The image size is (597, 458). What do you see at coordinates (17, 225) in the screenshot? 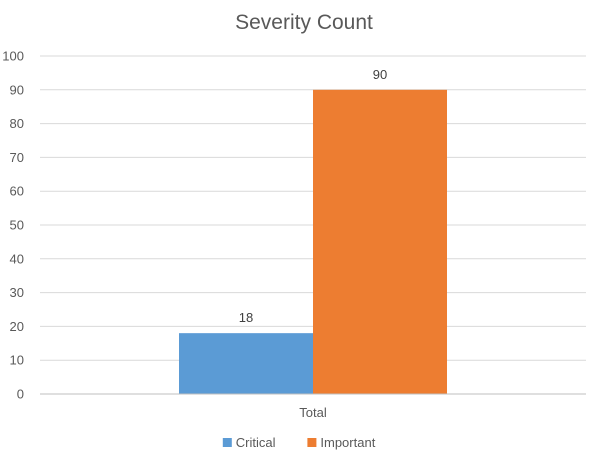
I see `y-tick-label: 50` at bounding box center [17, 225].